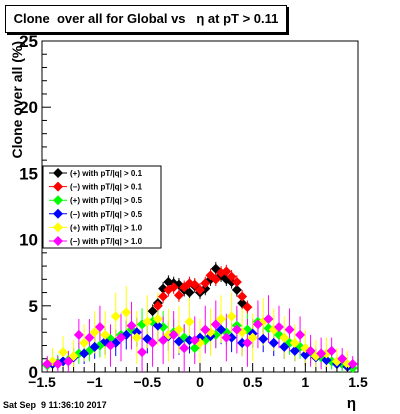  Describe the element at coordinates (106, 173) in the screenshot. I see `legend-label: (+) with pT/|q| > 0.1` at that location.